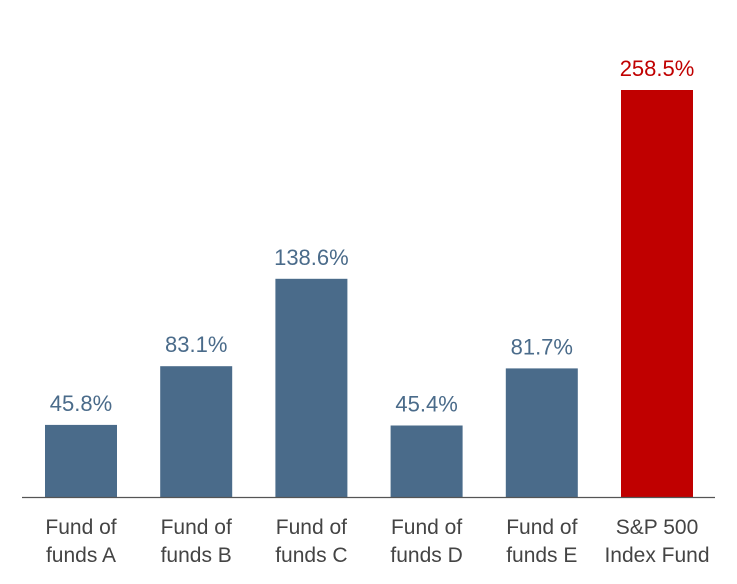 The height and width of the screenshot is (584, 737). I want to click on category-label-1: Fund of funds A, so click(80, 541).